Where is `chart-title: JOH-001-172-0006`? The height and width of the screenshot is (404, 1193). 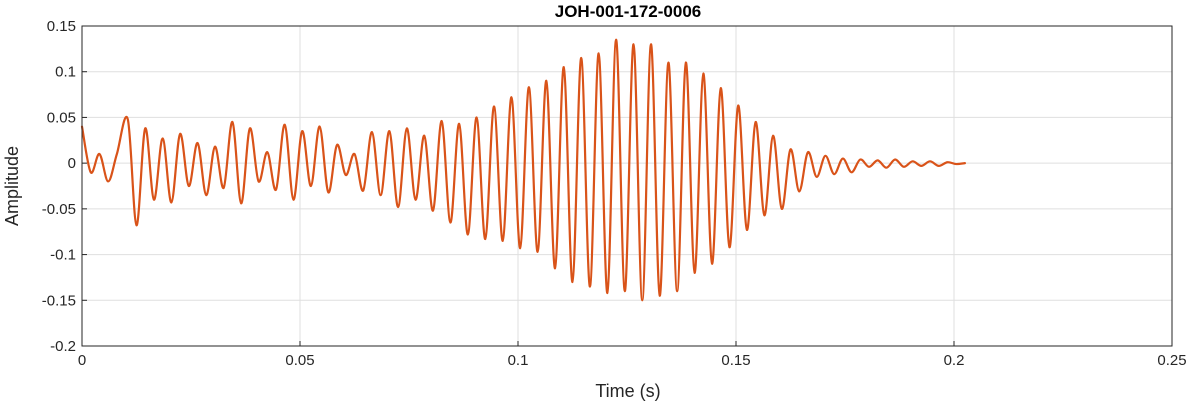 chart-title: JOH-001-172-0006 is located at coordinates (628, 11).